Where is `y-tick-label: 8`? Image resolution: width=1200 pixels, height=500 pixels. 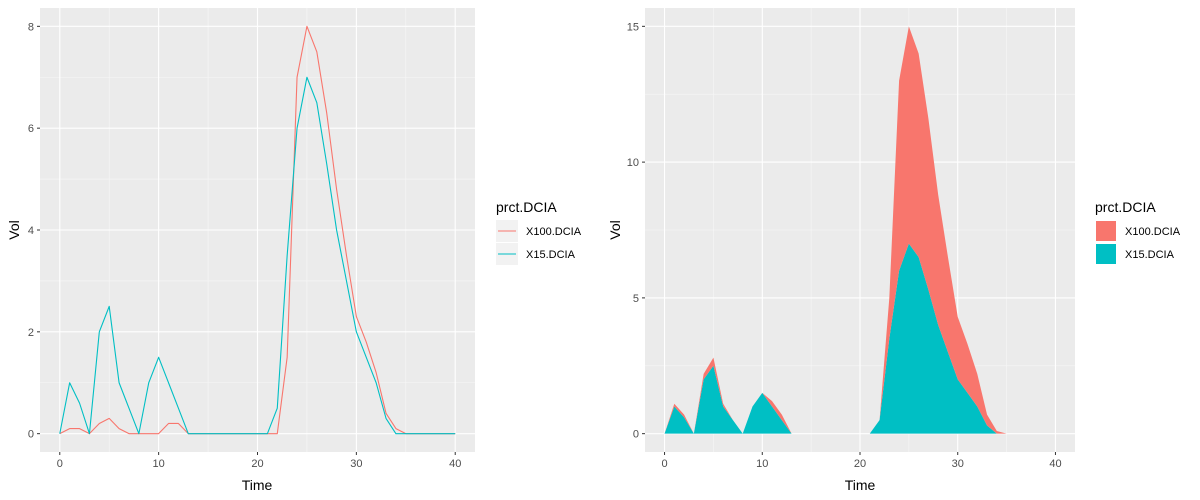 y-tick-label: 8 is located at coordinates (31, 27).